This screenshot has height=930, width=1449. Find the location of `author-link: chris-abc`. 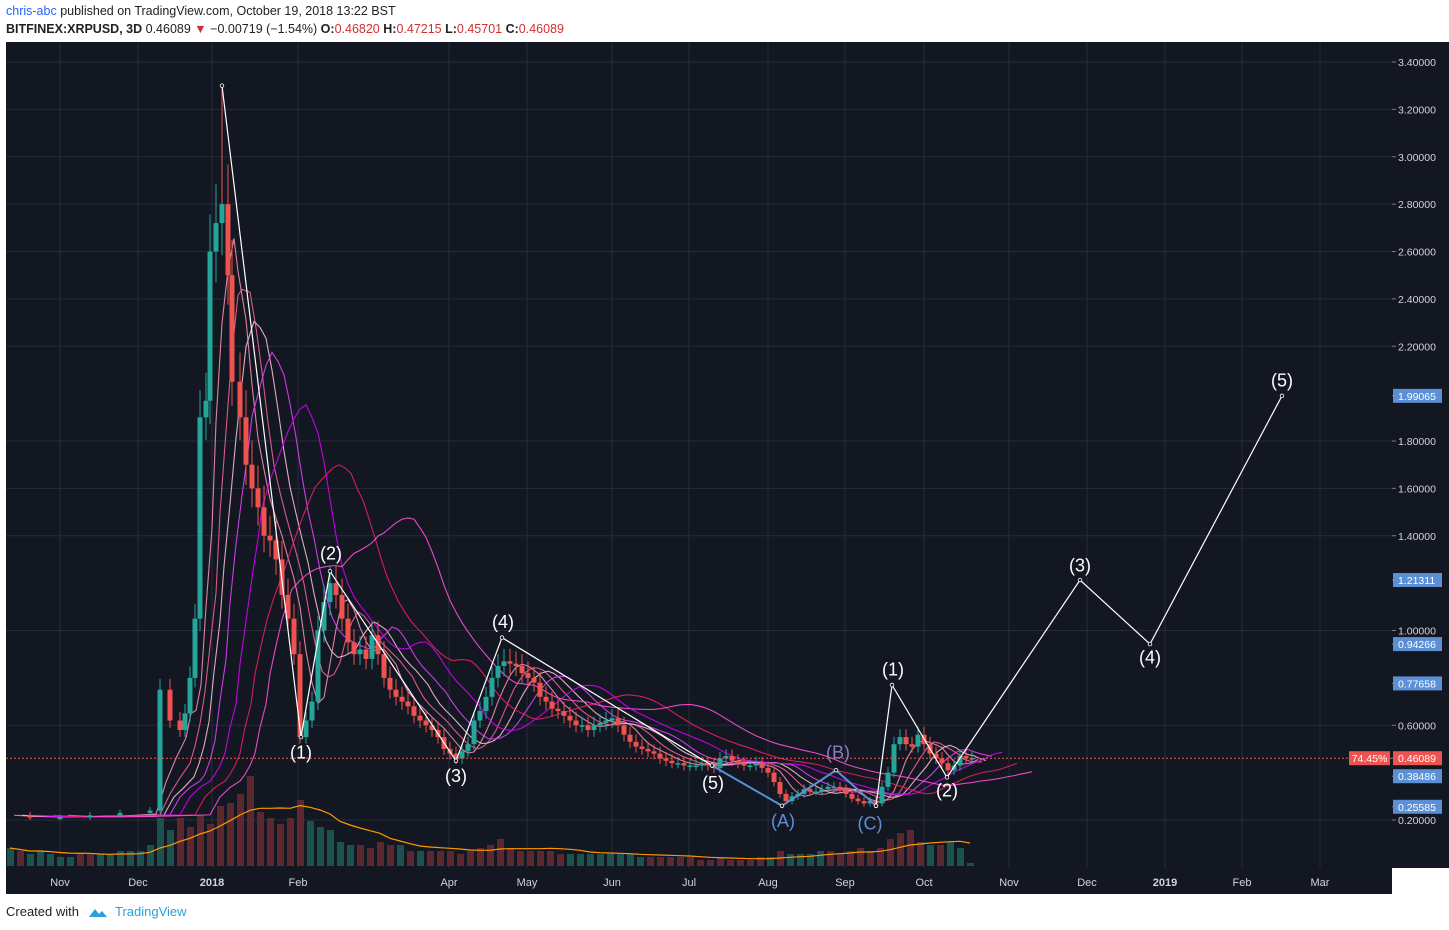

author-link: chris-abc is located at coordinates (31, 11).